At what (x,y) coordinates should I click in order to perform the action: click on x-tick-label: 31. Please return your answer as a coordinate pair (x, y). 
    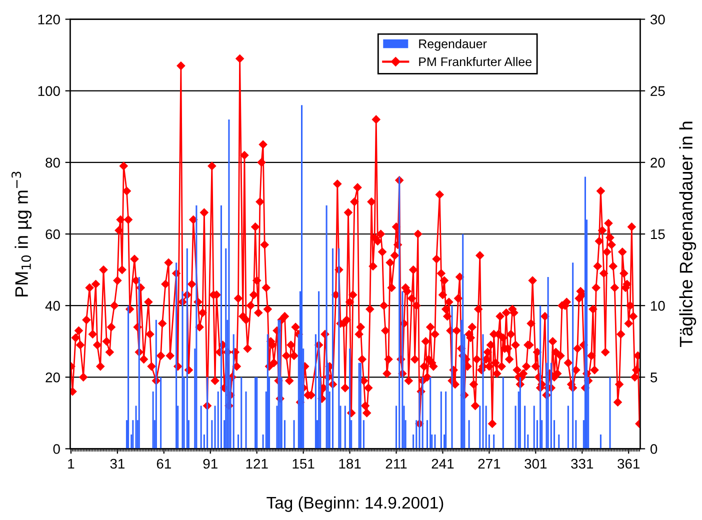
    Looking at the image, I should click on (117, 463).